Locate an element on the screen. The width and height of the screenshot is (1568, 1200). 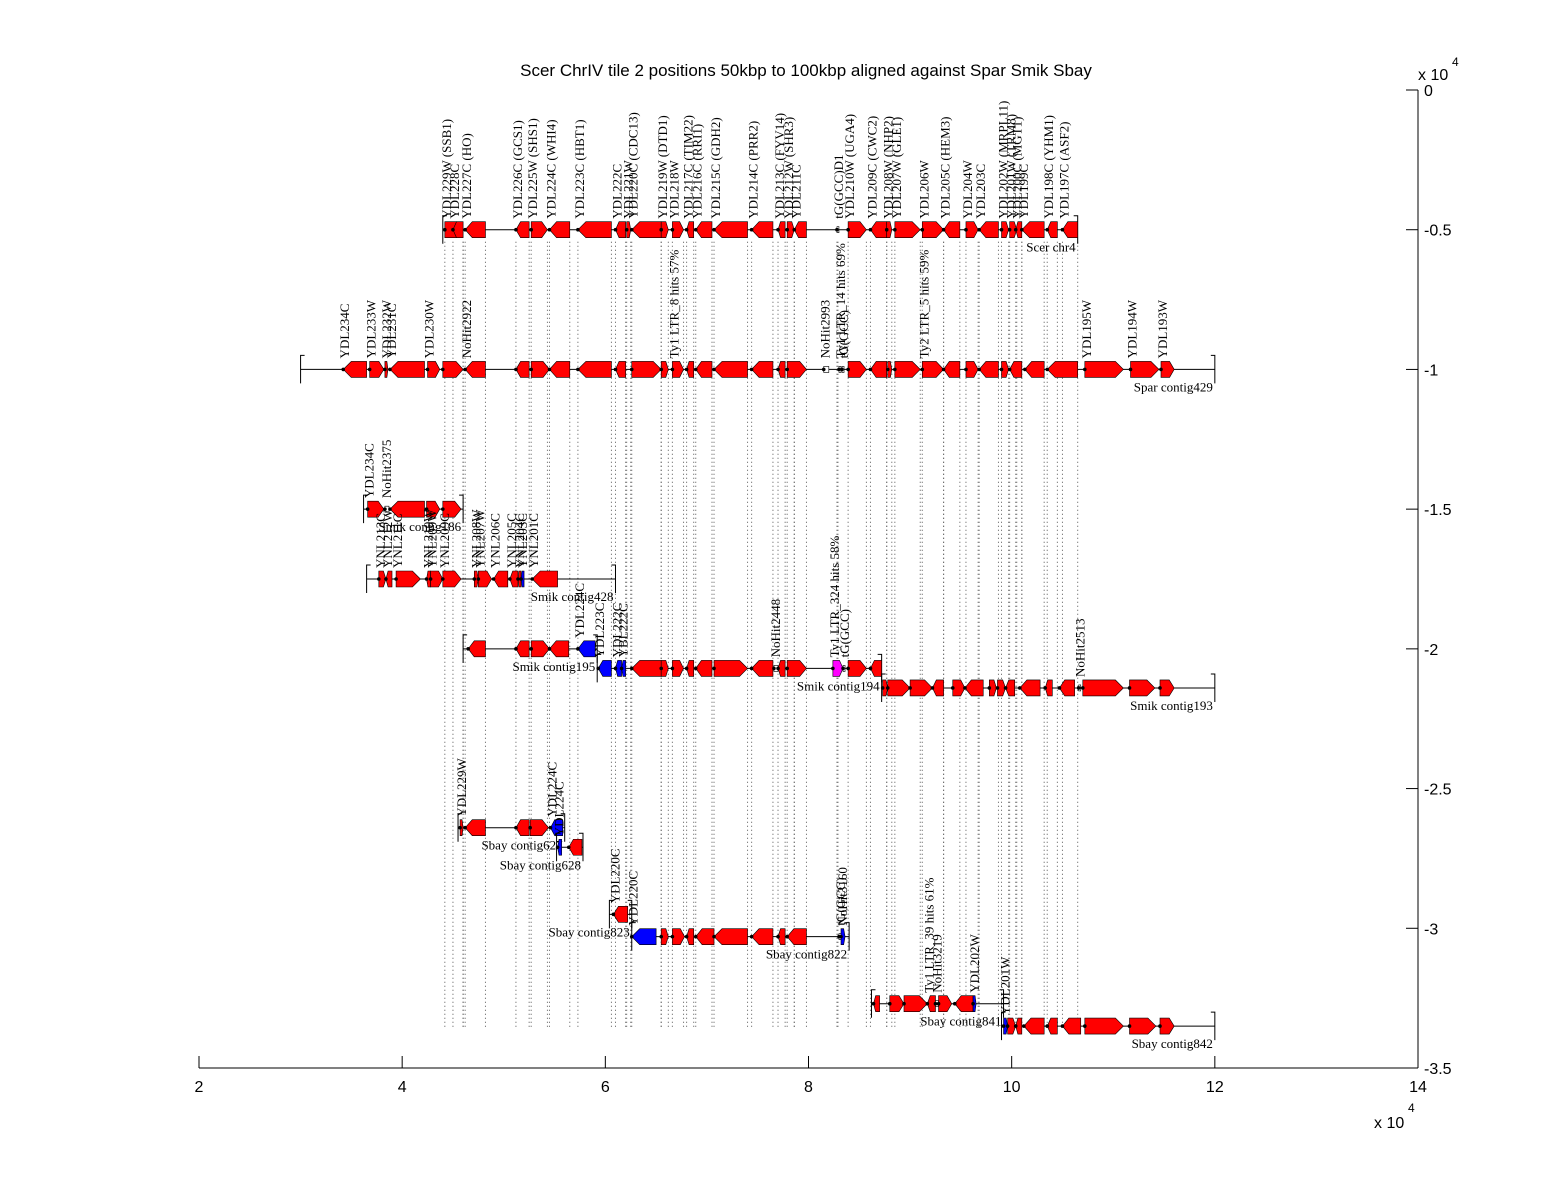
gene-label: YNL212W is located at coordinates (387, 538).